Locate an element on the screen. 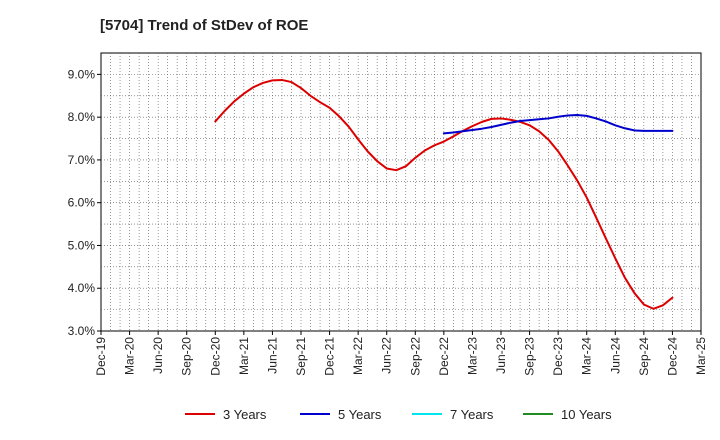  x-tick-label: Dec-21 is located at coordinates (330, 356).